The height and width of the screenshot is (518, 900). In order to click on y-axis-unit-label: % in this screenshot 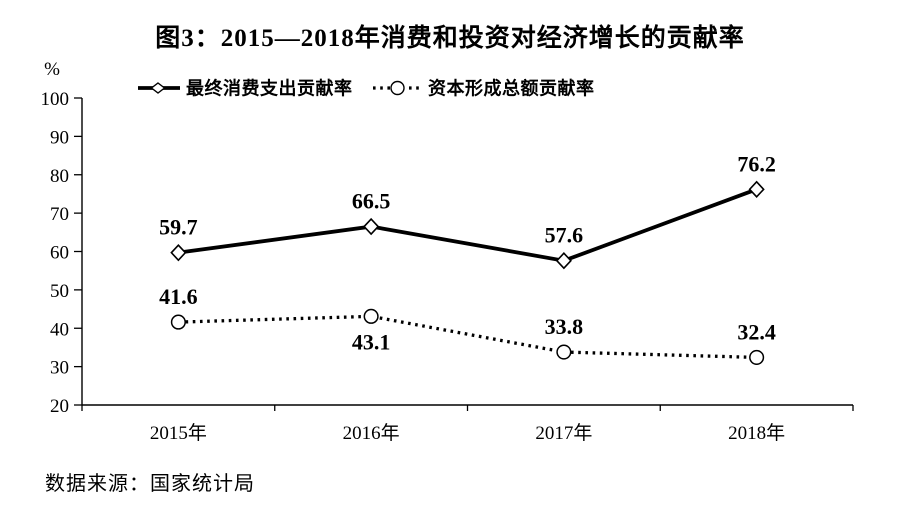, I will do `click(52, 69)`.